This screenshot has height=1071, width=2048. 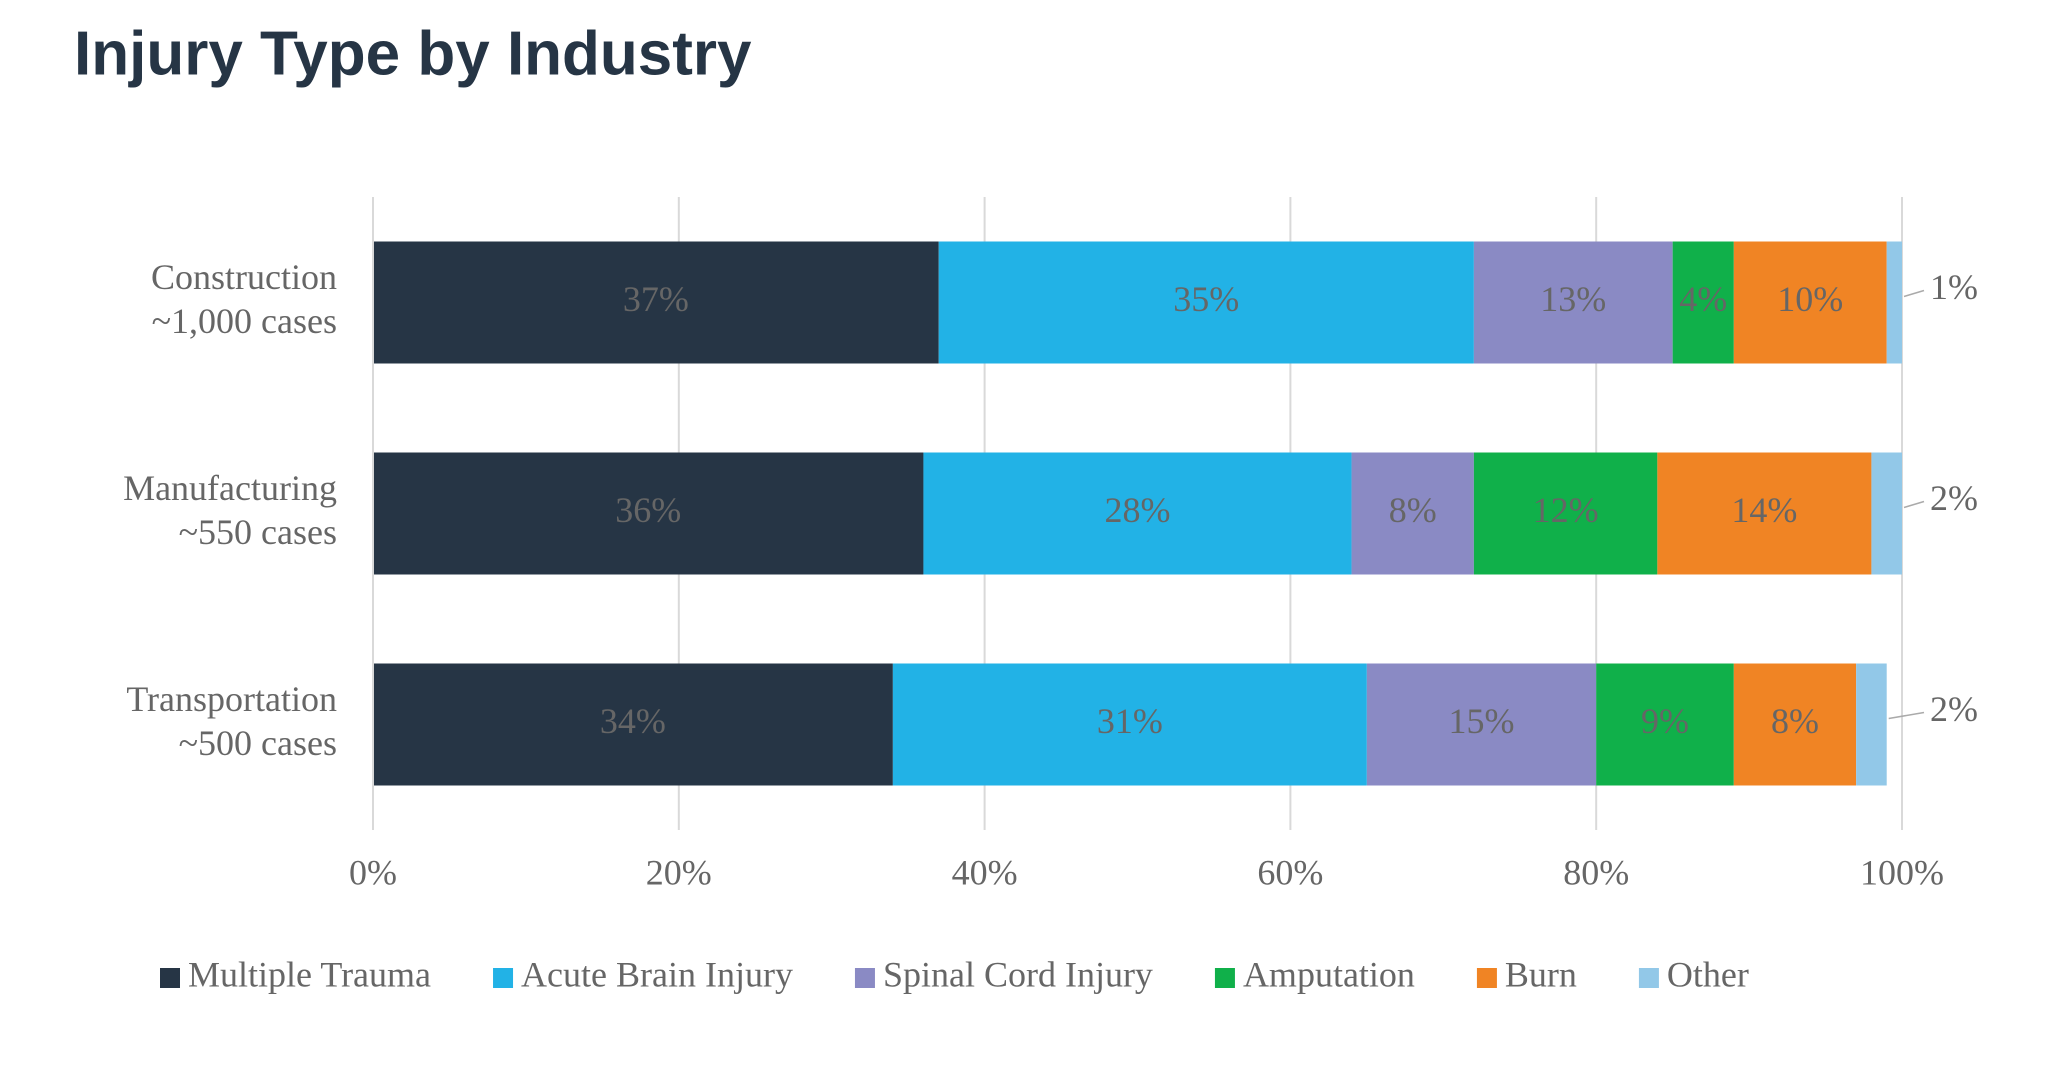 I want to click on legend-label: Spinal Cord Injury, so click(x=1018, y=974).